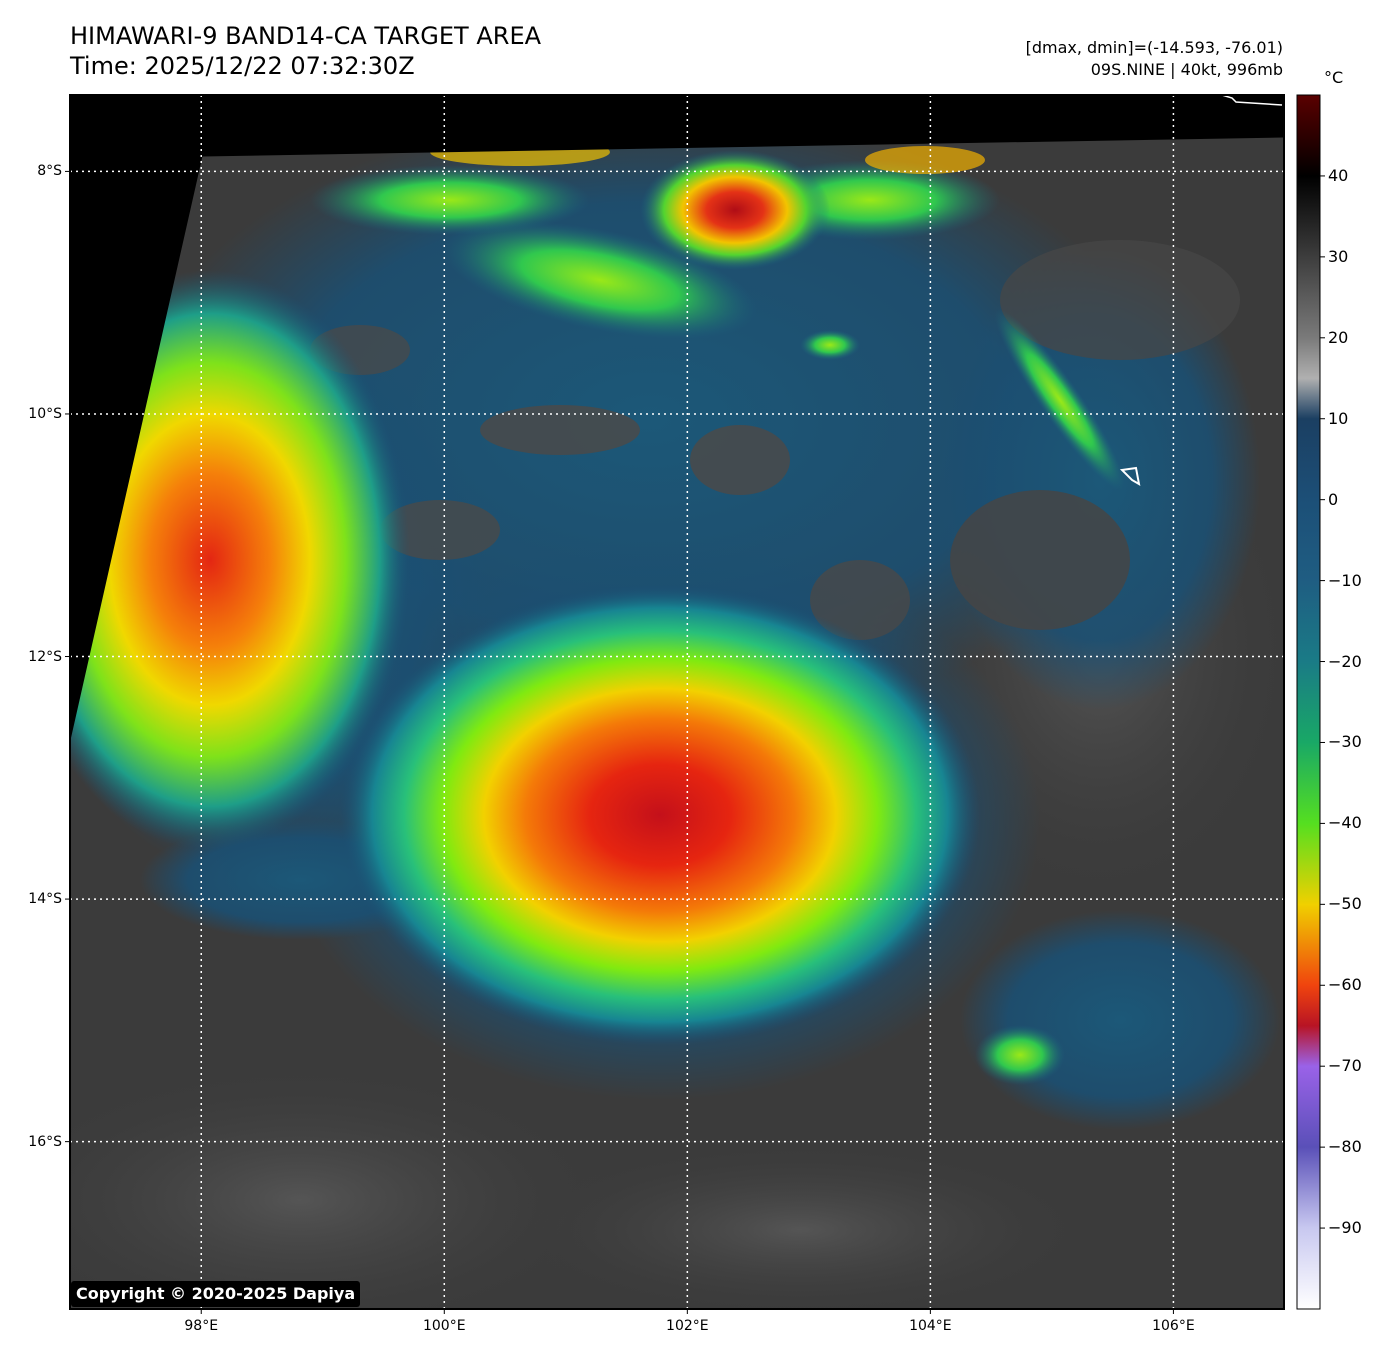  Describe the element at coordinates (1186, 69) in the screenshot. I see `storm-label: 09S.NINE | 40kt, 996mb` at that location.